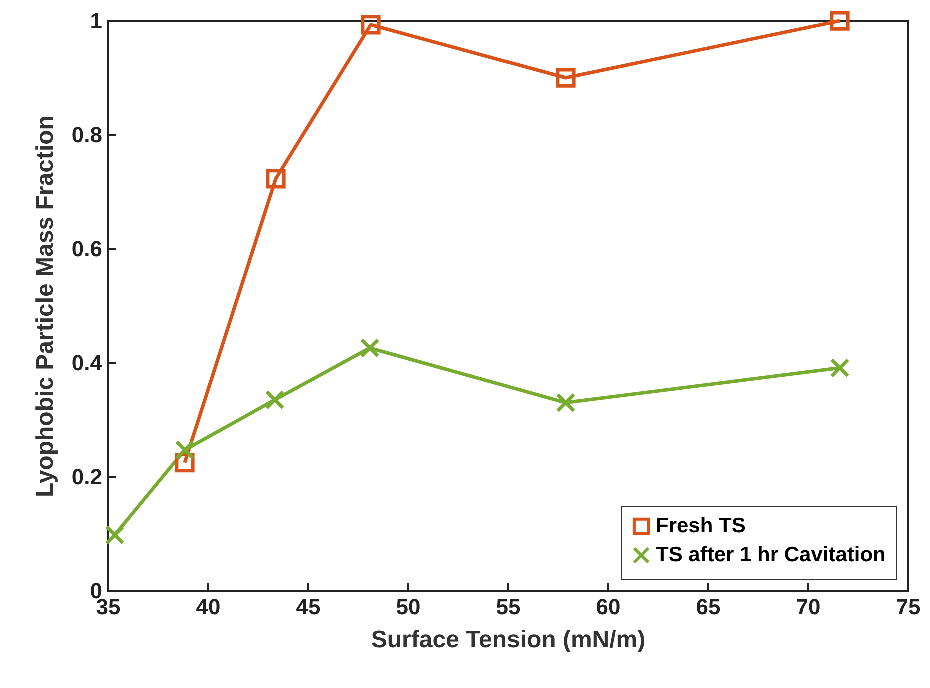 This screenshot has width=930, height=688. I want to click on x-axis-title: Surface Tension (mN/m), so click(508, 640).